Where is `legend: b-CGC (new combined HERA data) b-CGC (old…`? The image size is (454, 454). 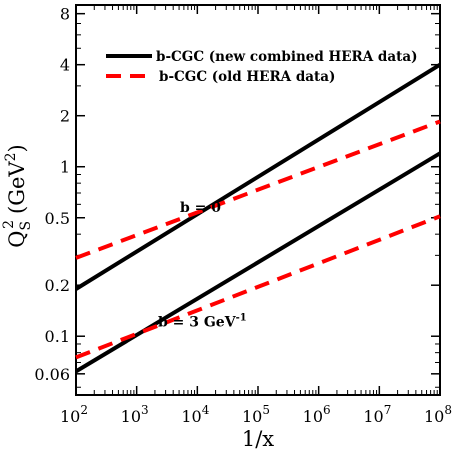
legend: b-CGC (new combined HERA data) b-CGC (old… is located at coordinates (262, 67).